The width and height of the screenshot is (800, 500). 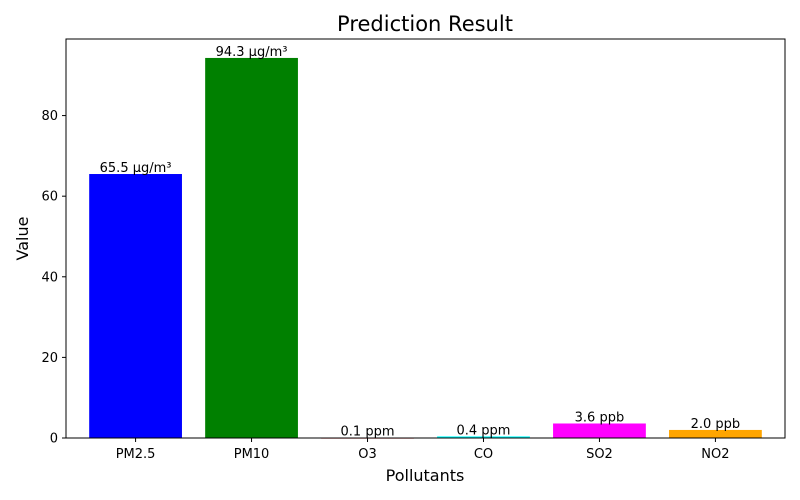 I want to click on x-tick-label: PM10, so click(x=252, y=454).